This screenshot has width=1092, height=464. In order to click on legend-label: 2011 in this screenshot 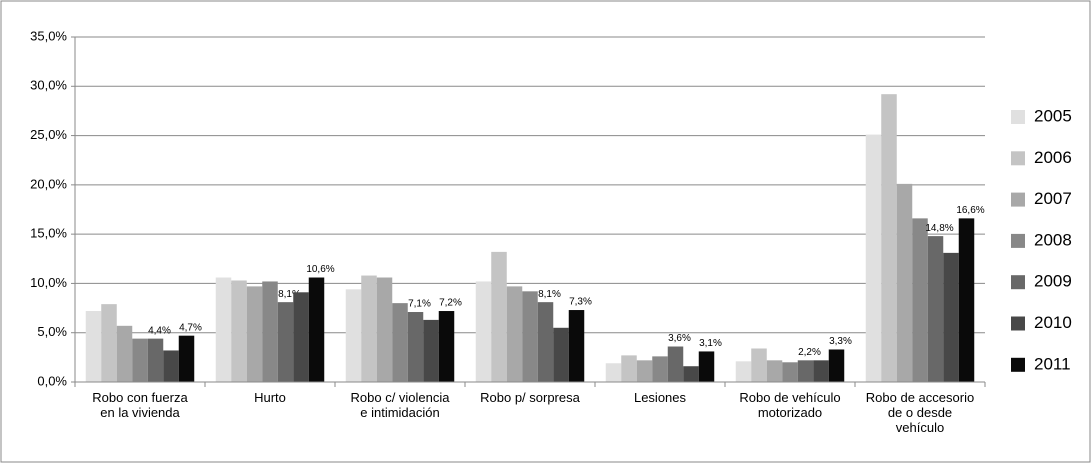, I will do `click(1052, 363)`.